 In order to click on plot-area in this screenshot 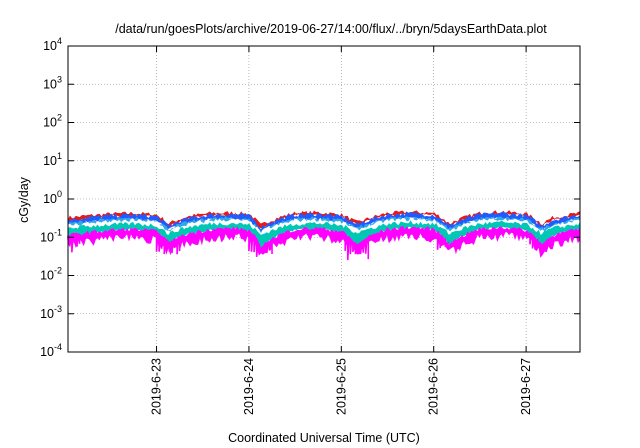, I will do `click(324, 235)`.